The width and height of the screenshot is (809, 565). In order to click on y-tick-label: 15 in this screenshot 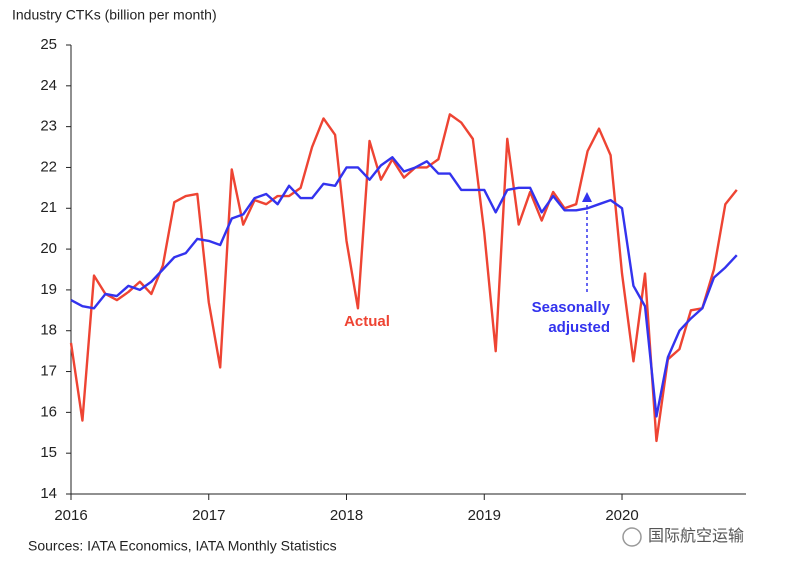, I will do `click(48, 452)`.